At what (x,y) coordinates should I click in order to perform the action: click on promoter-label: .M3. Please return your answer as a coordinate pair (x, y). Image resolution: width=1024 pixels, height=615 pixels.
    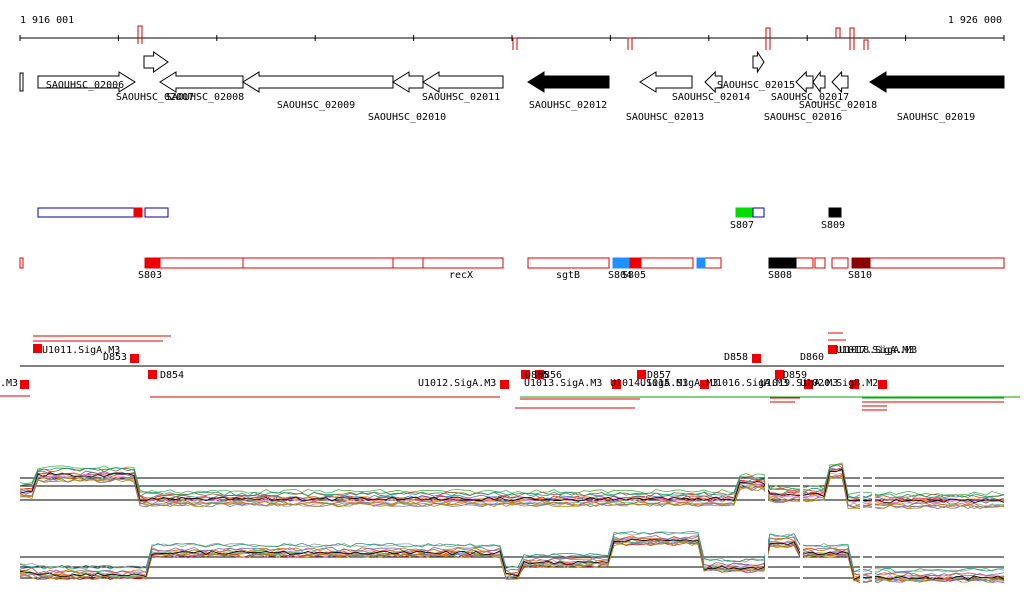
    Looking at the image, I should click on (9, 383).